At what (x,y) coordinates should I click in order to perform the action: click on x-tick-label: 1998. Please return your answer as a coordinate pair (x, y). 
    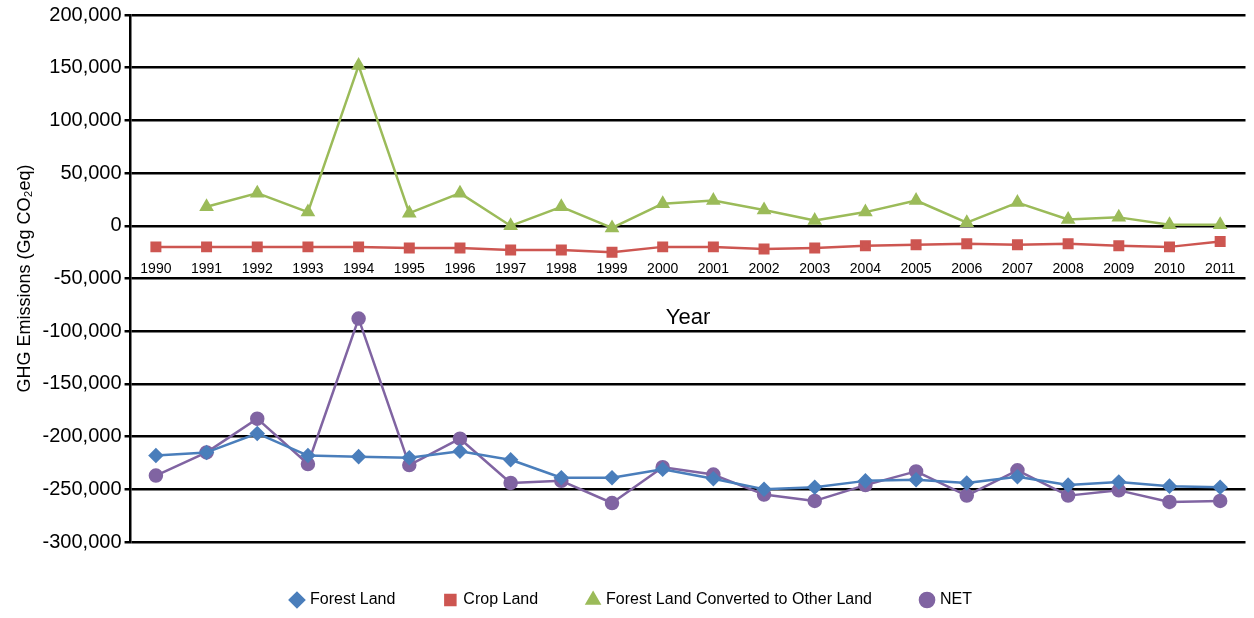
    Looking at the image, I should click on (561, 267).